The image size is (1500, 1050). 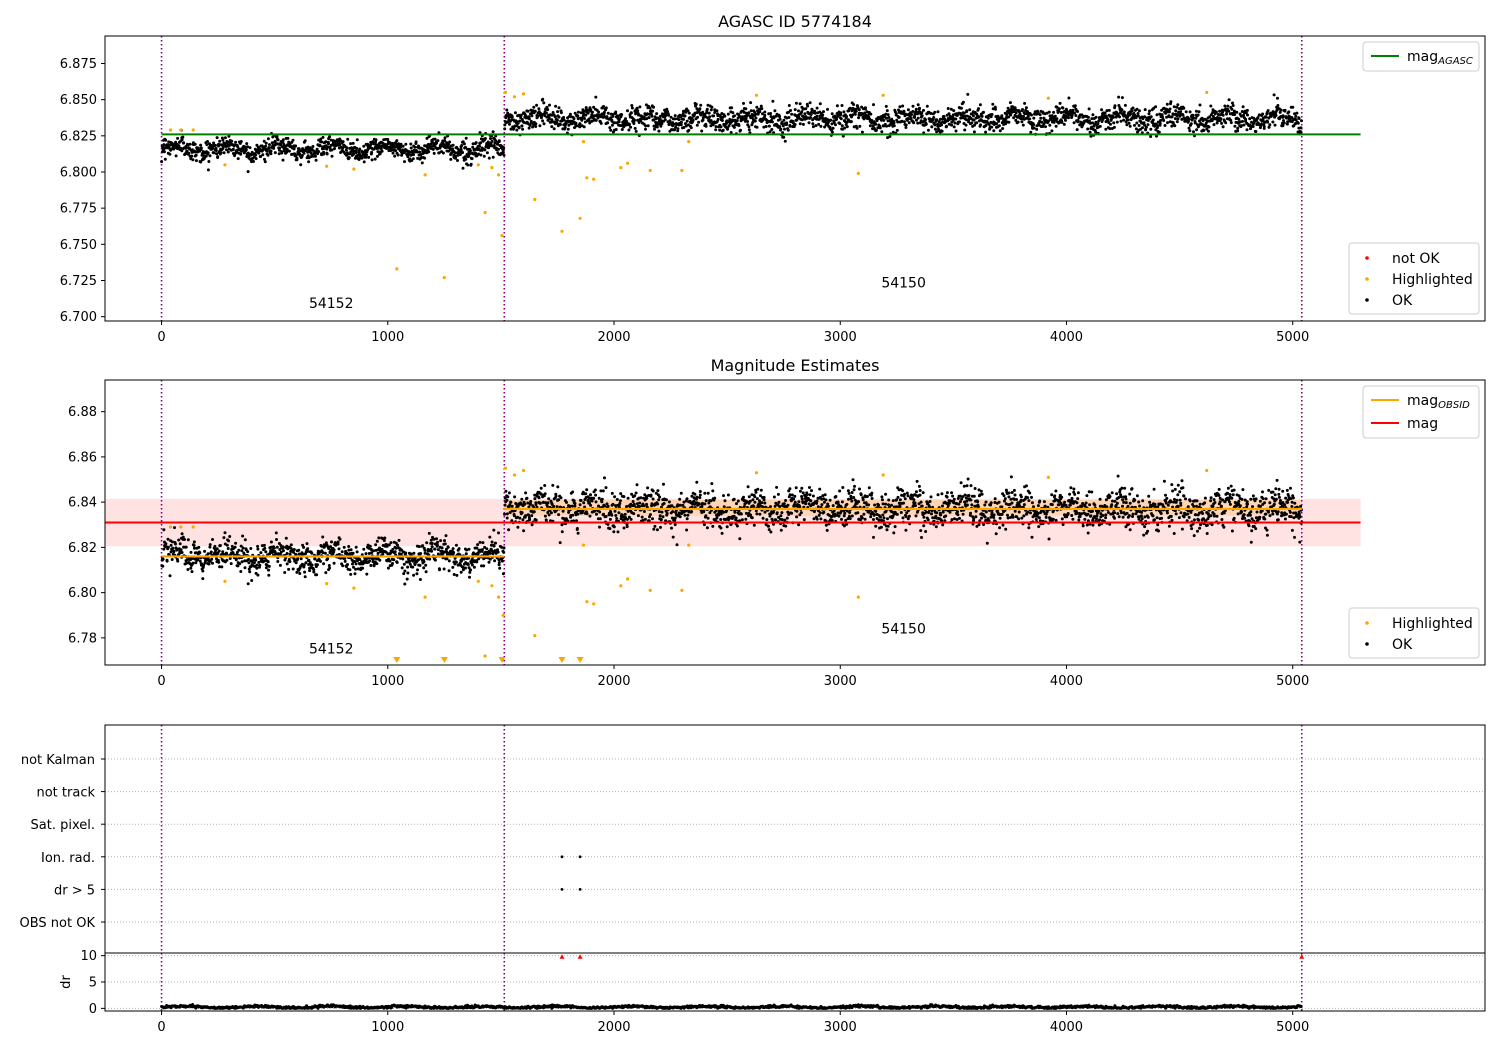 What do you see at coordinates (1292, 337) in the screenshot?
I see `x-tick-label: 5000` at bounding box center [1292, 337].